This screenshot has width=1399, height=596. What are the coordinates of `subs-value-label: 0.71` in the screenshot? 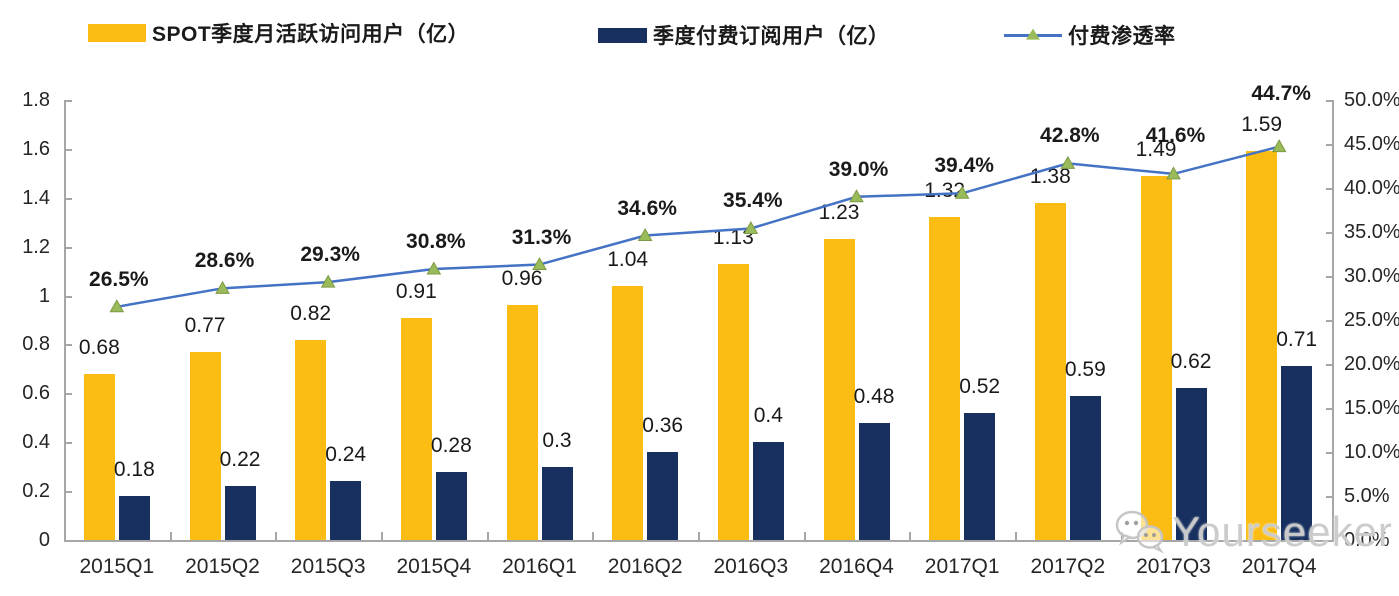 It's located at (1297, 340).